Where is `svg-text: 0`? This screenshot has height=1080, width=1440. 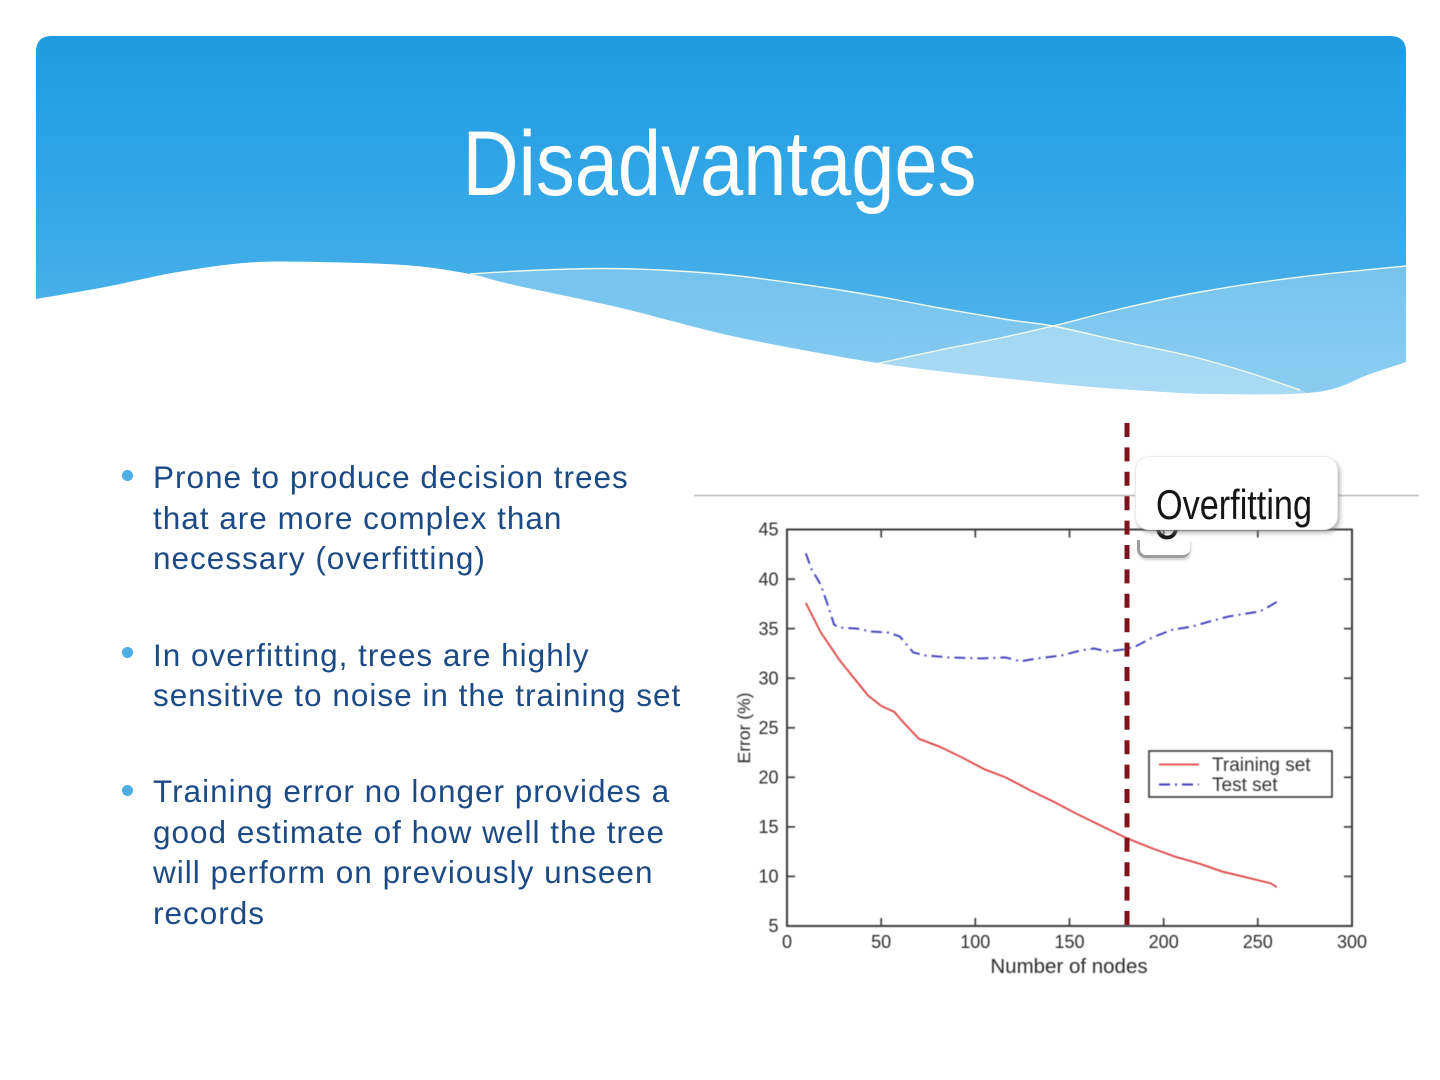
svg-text: 0 is located at coordinates (787, 942).